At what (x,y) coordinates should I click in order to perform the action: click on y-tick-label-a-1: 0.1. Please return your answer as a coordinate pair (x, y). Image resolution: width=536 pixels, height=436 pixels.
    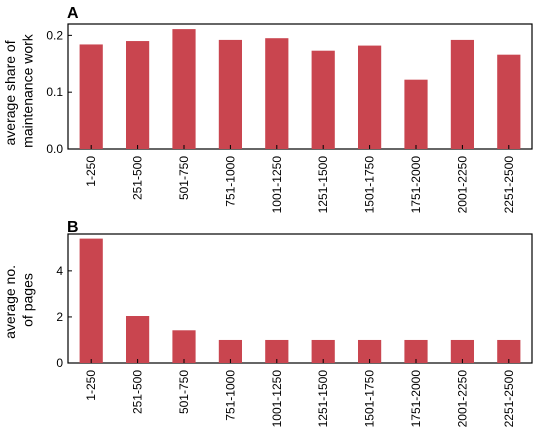
    Looking at the image, I should click on (54, 92).